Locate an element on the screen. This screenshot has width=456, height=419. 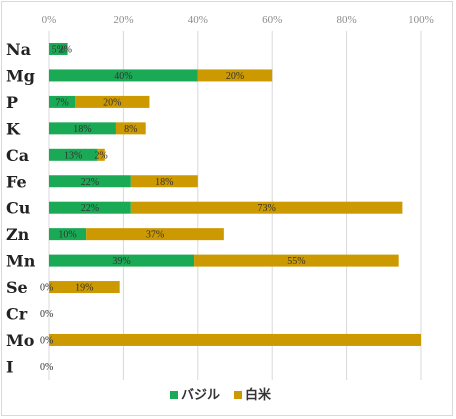
data-label: 73% is located at coordinates (266, 208).